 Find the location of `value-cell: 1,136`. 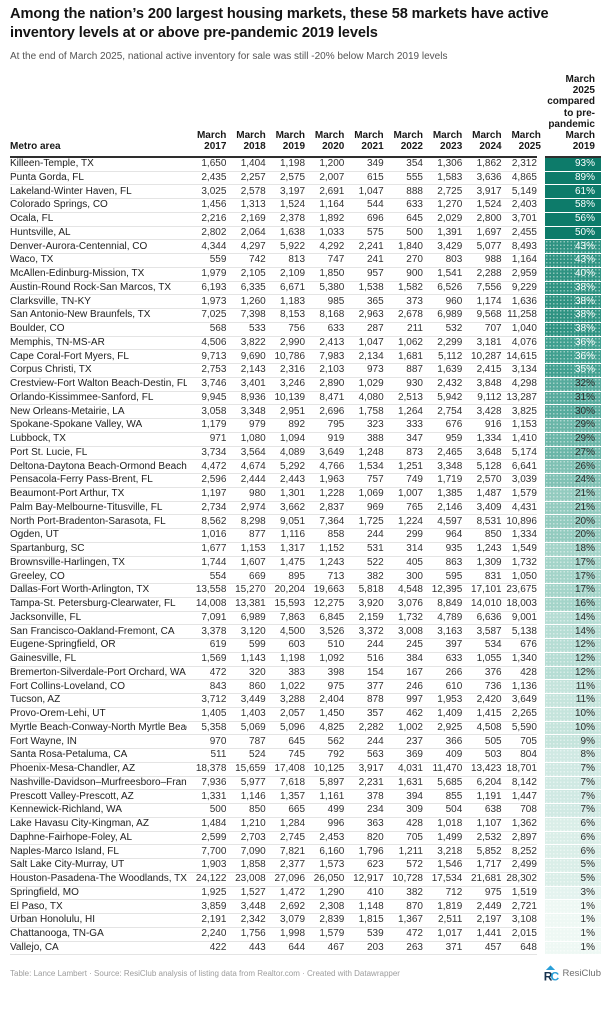

value-cell: 1,136 is located at coordinates (521, 686).